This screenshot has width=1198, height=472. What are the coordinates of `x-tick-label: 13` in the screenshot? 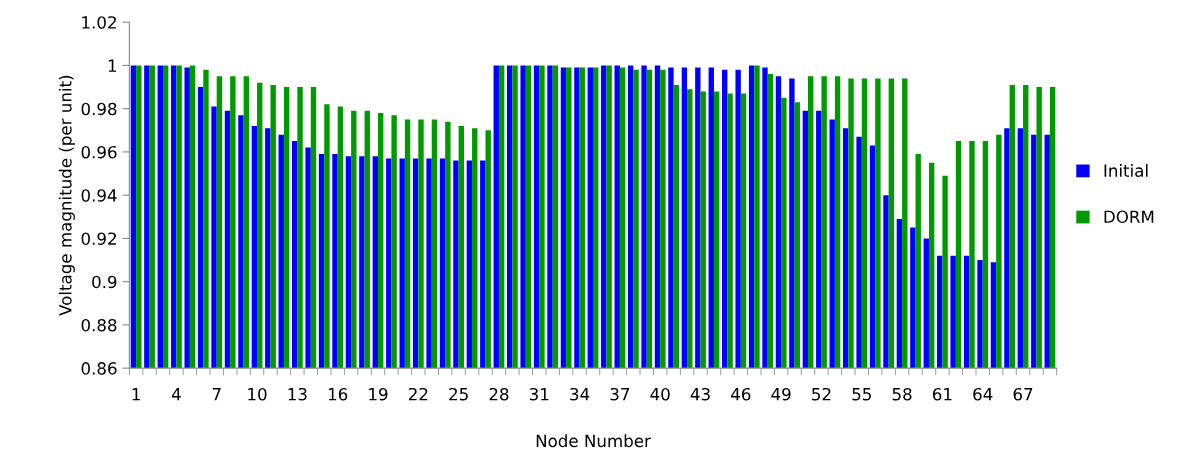 It's located at (297, 394).